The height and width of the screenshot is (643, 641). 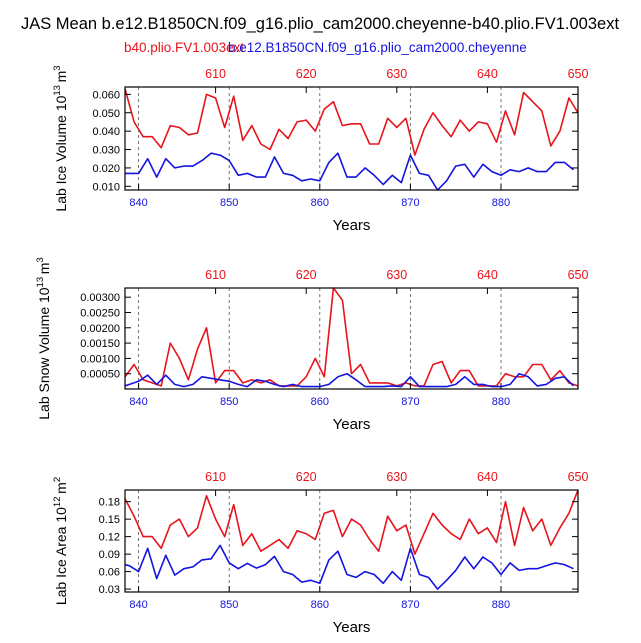 I want to click on y-axis-label: Lab Ice Area 1012 m2, so click(x=60, y=541).